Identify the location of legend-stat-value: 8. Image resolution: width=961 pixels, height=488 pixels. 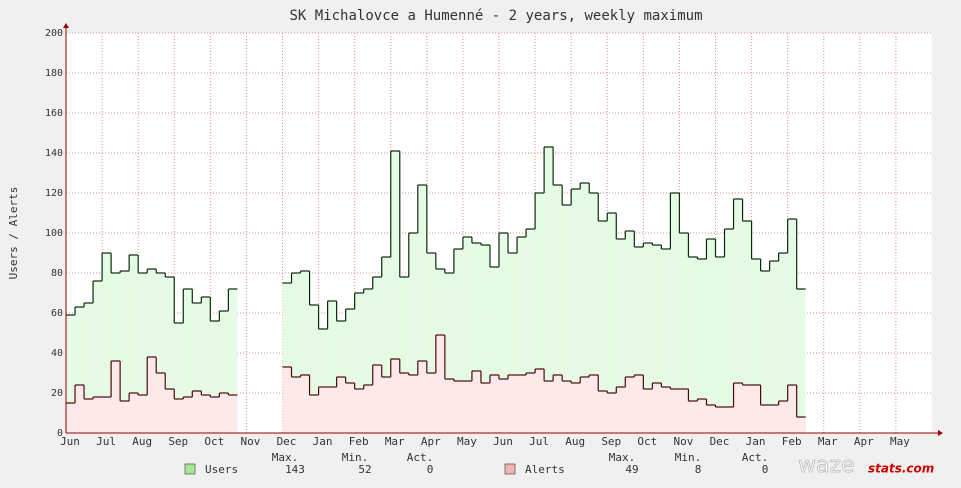
(698, 469).